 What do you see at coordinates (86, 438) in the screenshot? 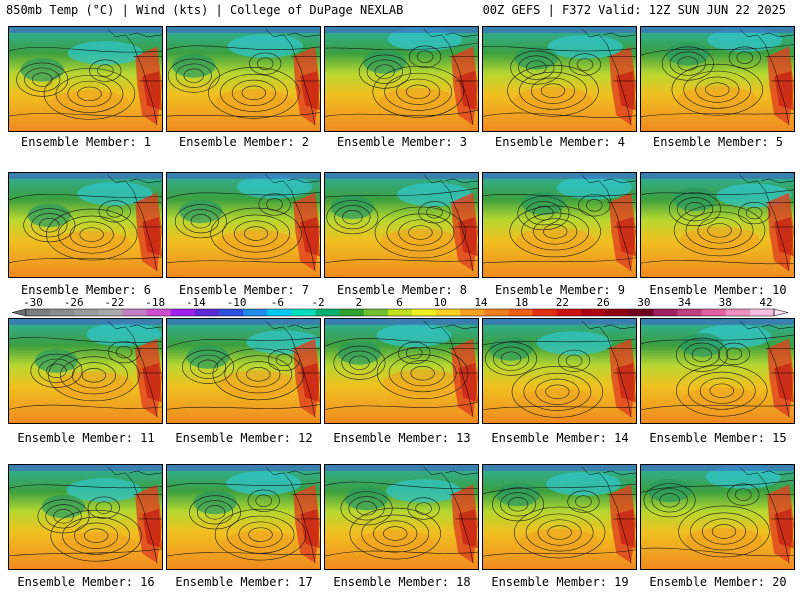
I see `ensemble-member-label: Ensemble Member: 11` at bounding box center [86, 438].